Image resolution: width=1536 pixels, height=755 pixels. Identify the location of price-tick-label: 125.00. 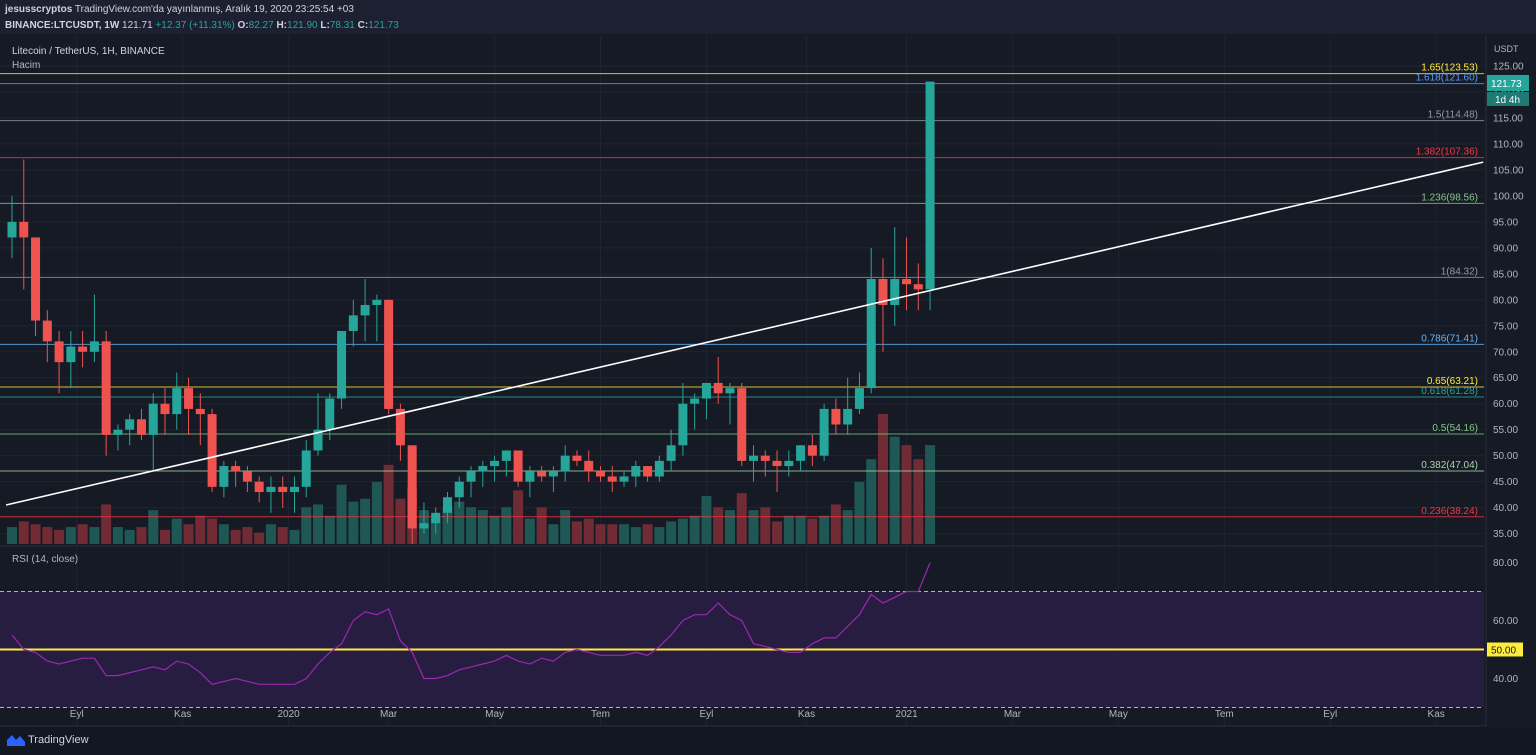
(1508, 66).